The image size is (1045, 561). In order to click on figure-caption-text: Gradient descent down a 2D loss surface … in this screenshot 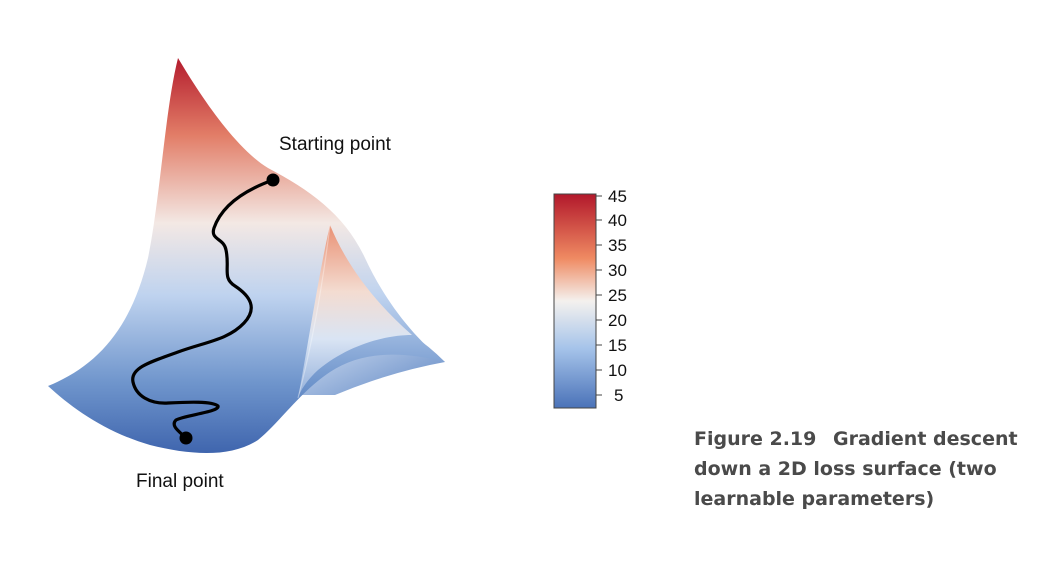, I will do `click(856, 469)`.